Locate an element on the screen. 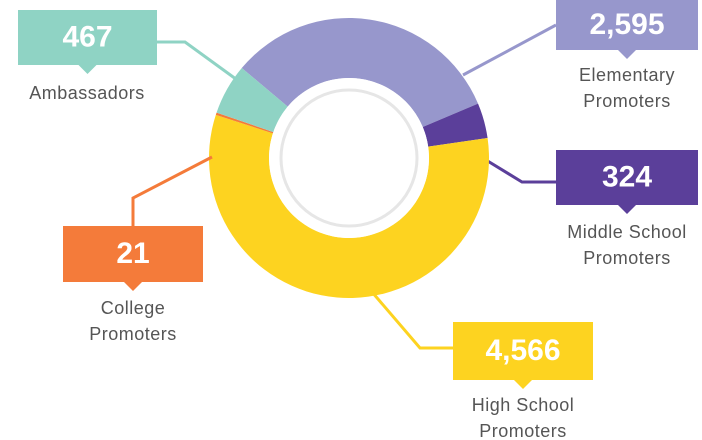 The height and width of the screenshot is (440, 702). value-label: 4,566 is located at coordinates (522, 350).